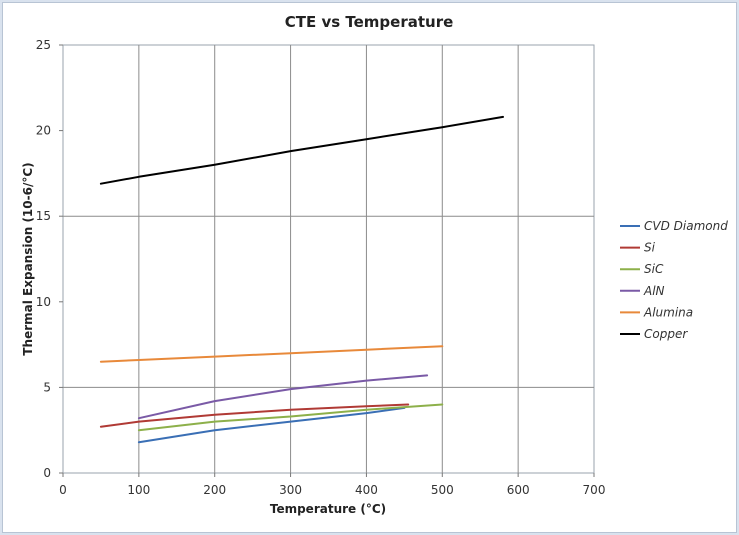  I want to click on x-tick-label: 600, so click(518, 490).